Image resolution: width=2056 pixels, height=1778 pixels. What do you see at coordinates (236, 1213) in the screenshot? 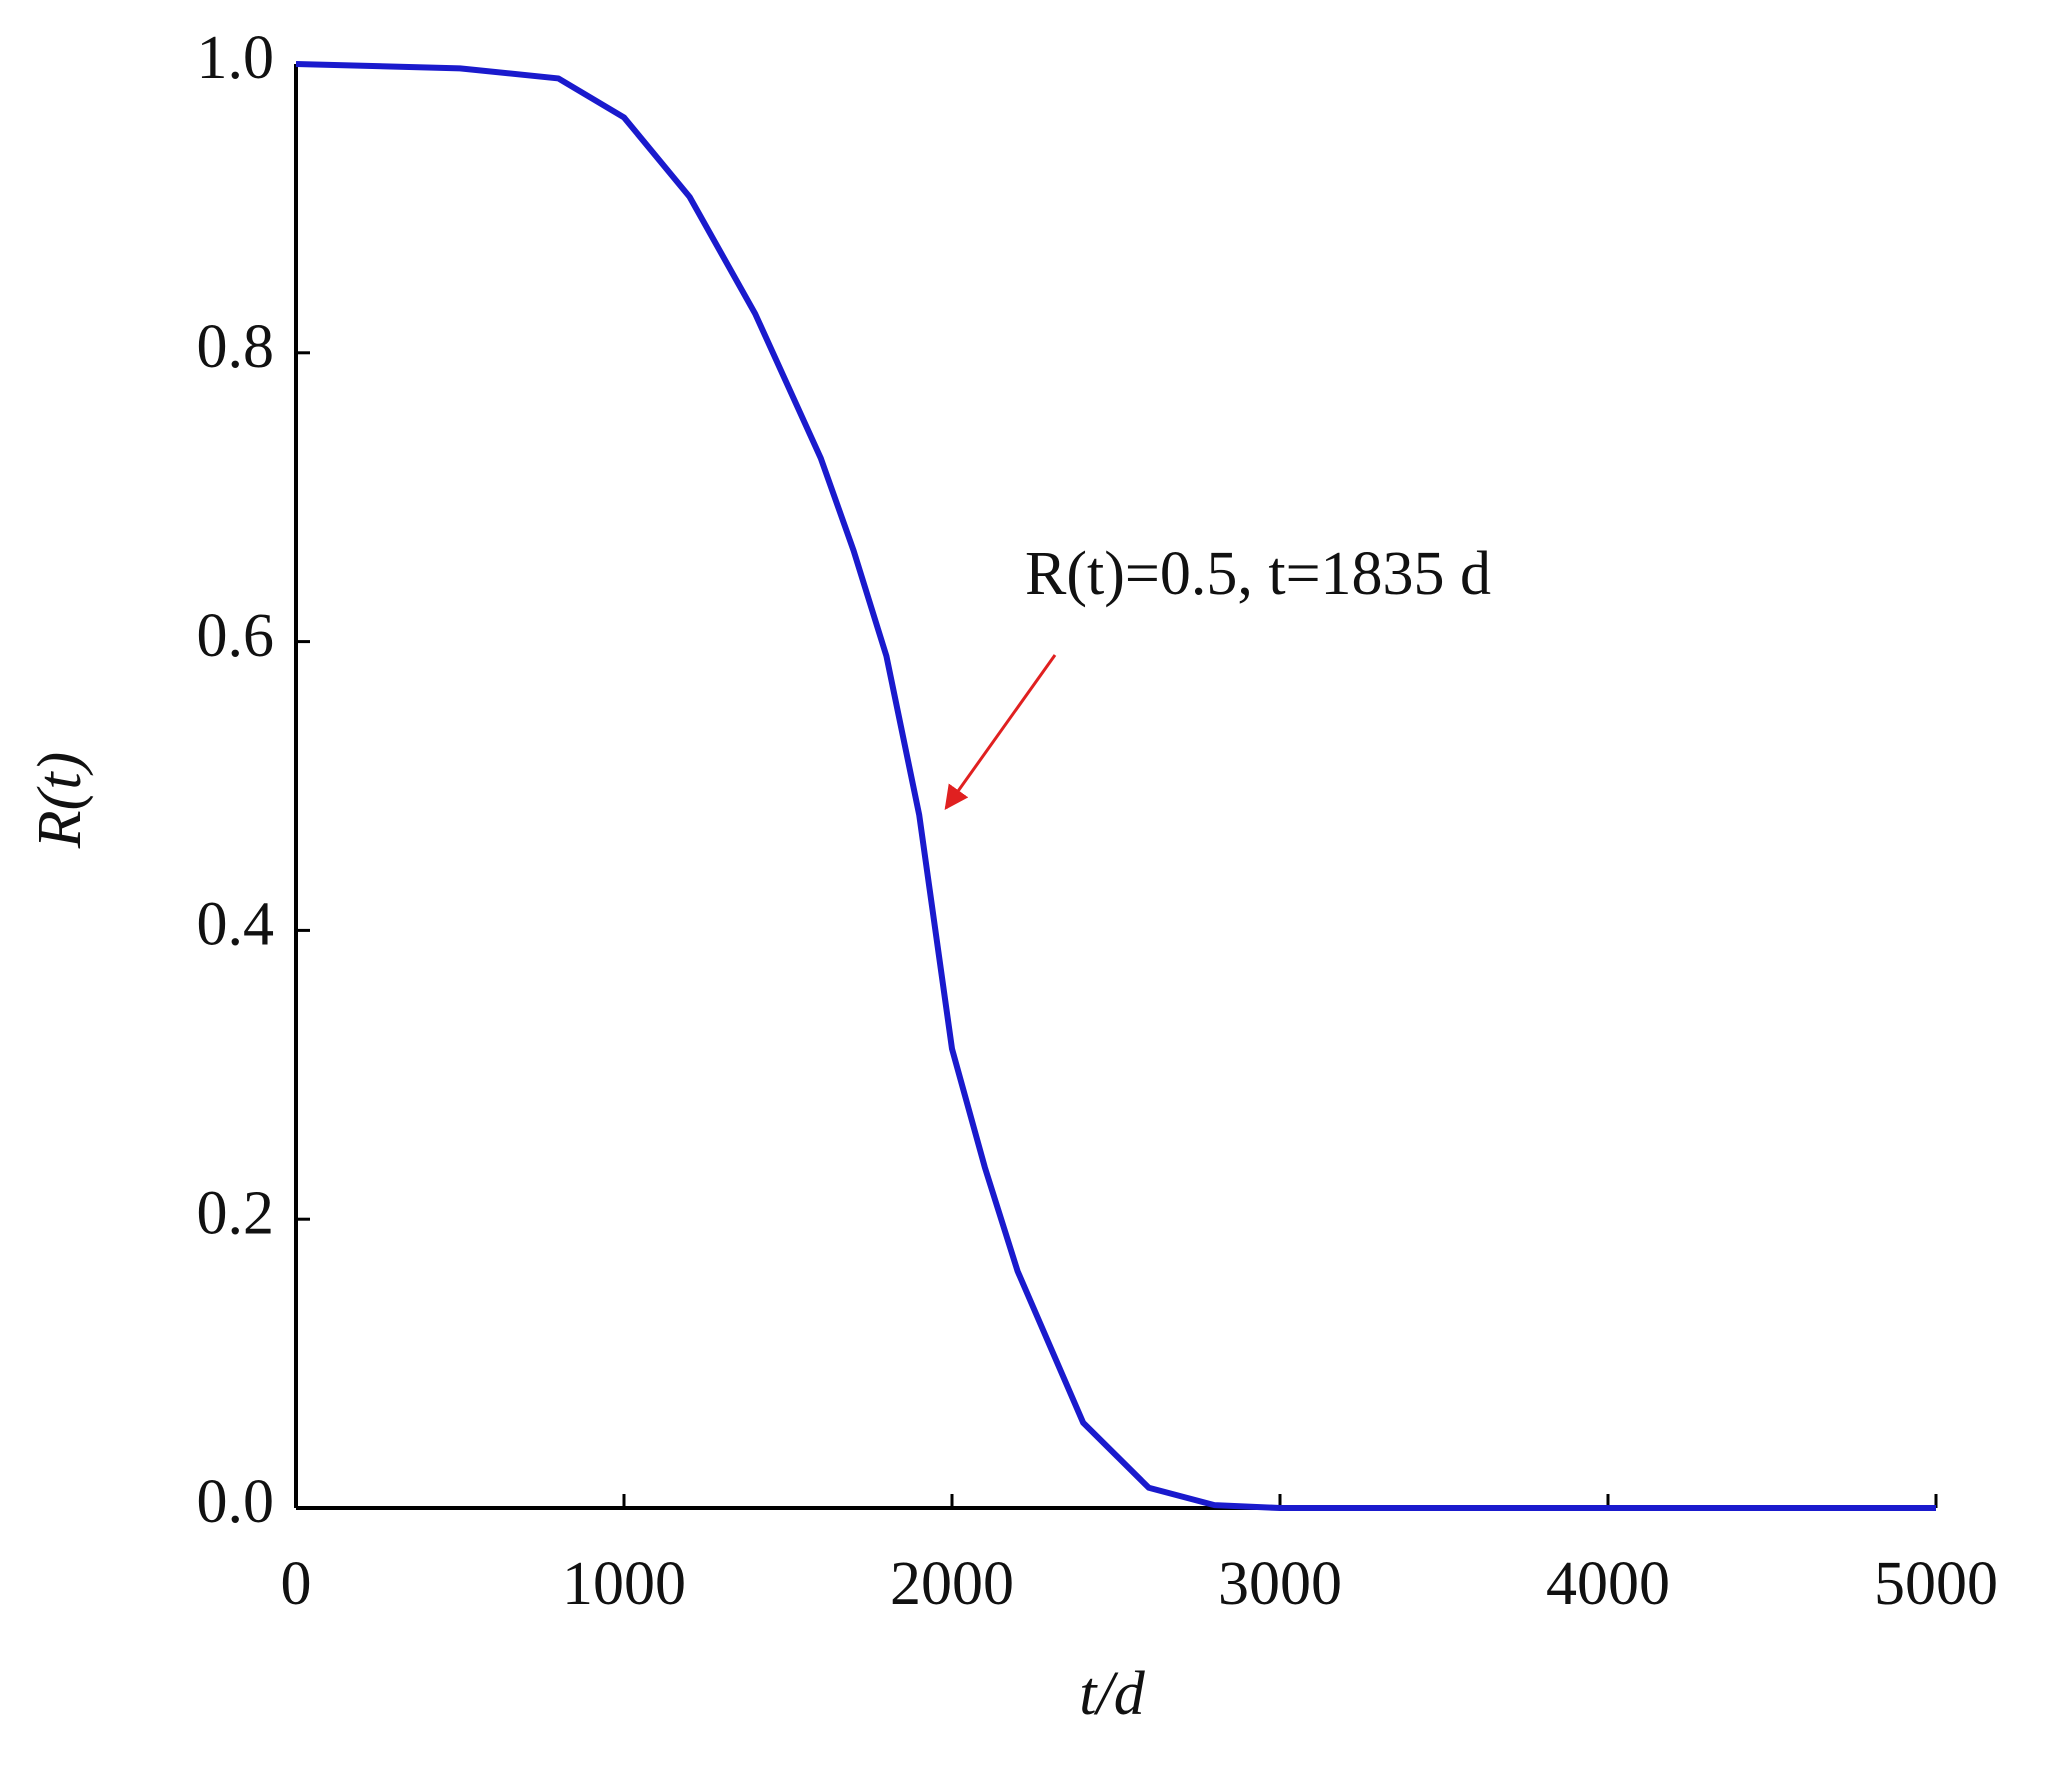
I see `y-tick-label: 0.2` at bounding box center [236, 1213].